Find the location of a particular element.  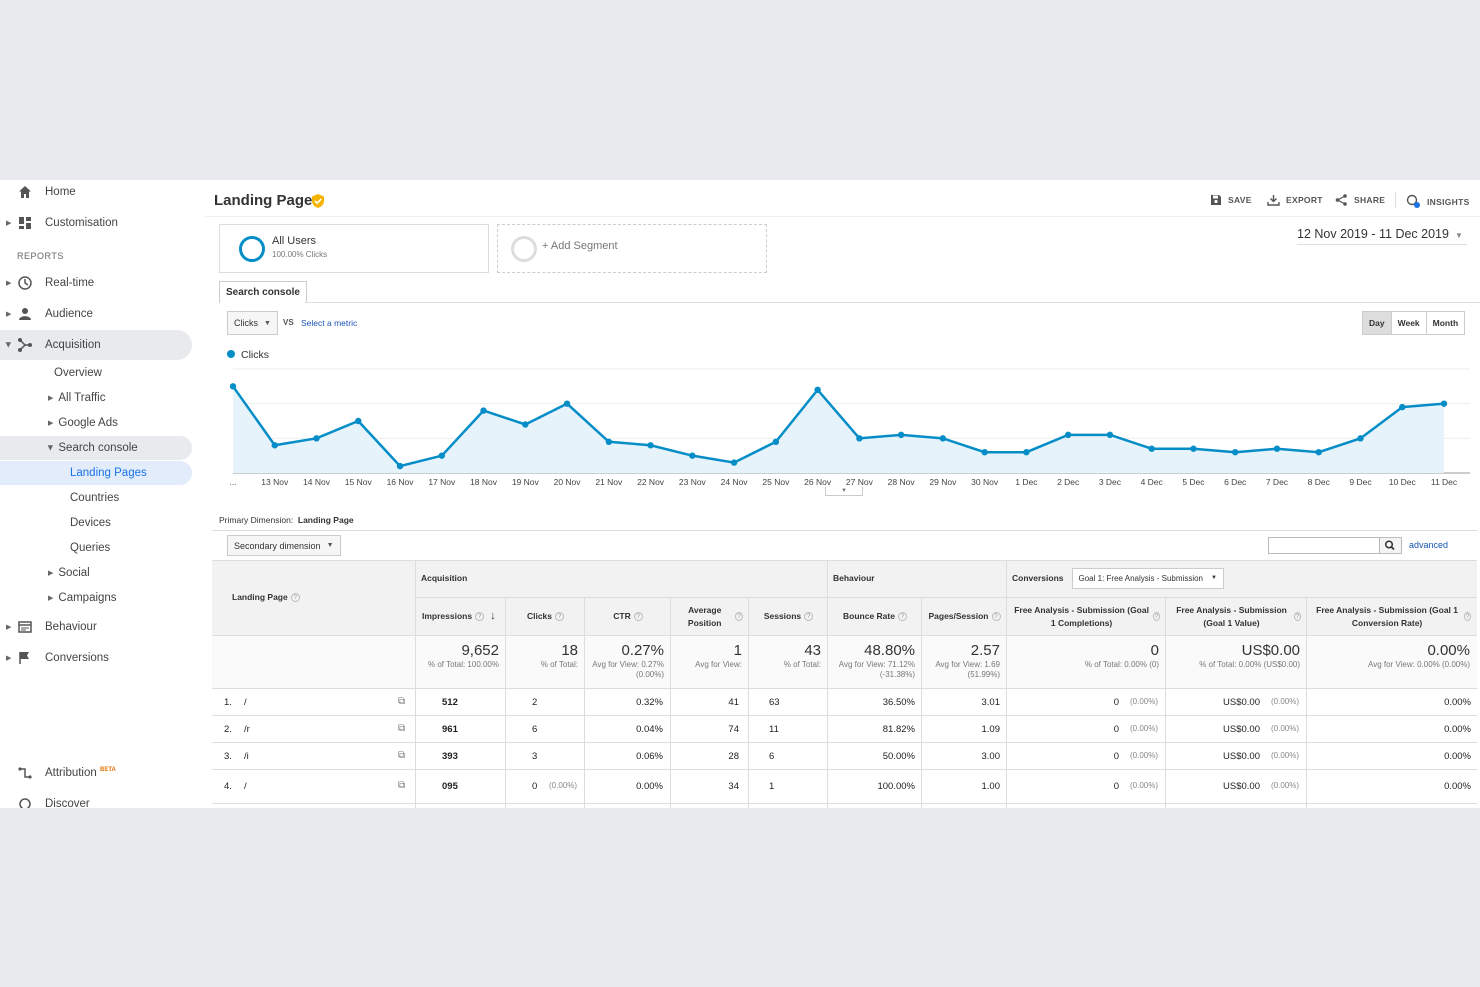

col-header-1: Impressions? ↓ is located at coordinates (461, 616).